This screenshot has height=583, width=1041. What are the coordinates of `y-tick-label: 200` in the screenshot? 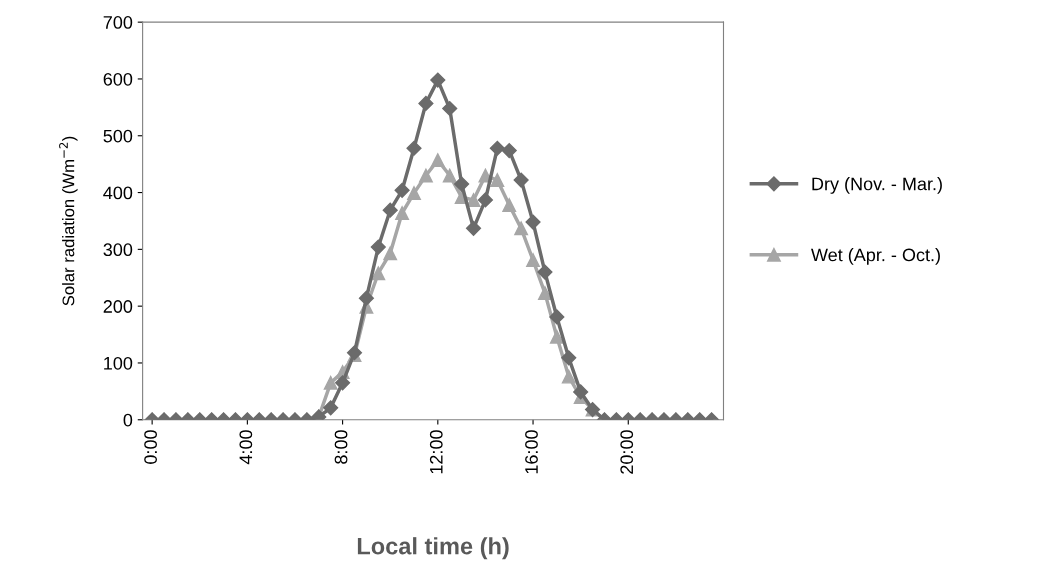 It's located at (118, 306).